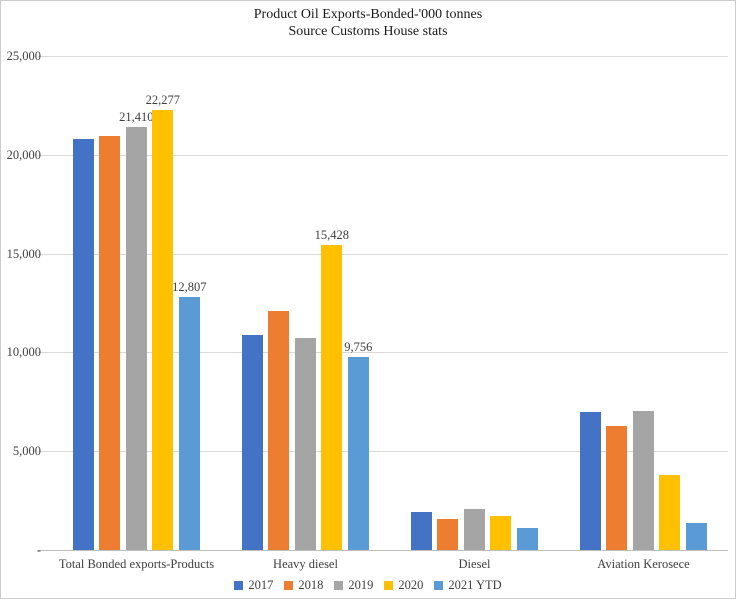 Image resolution: width=736 pixels, height=599 pixels. Describe the element at coordinates (289, 585) in the screenshot. I see `legend-swatch-2018` at that location.